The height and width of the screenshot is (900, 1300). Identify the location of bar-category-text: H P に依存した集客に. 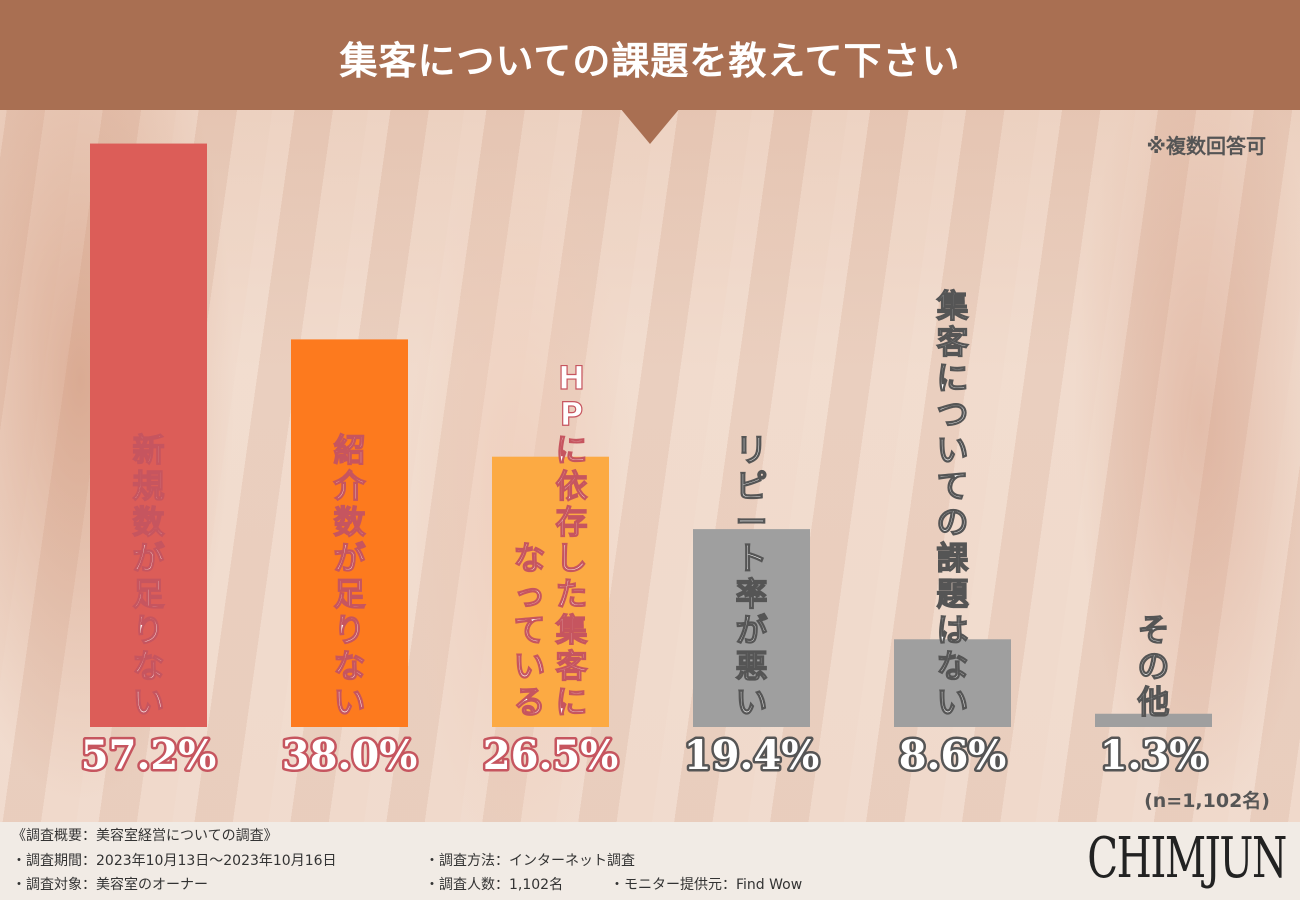
(570, 540).